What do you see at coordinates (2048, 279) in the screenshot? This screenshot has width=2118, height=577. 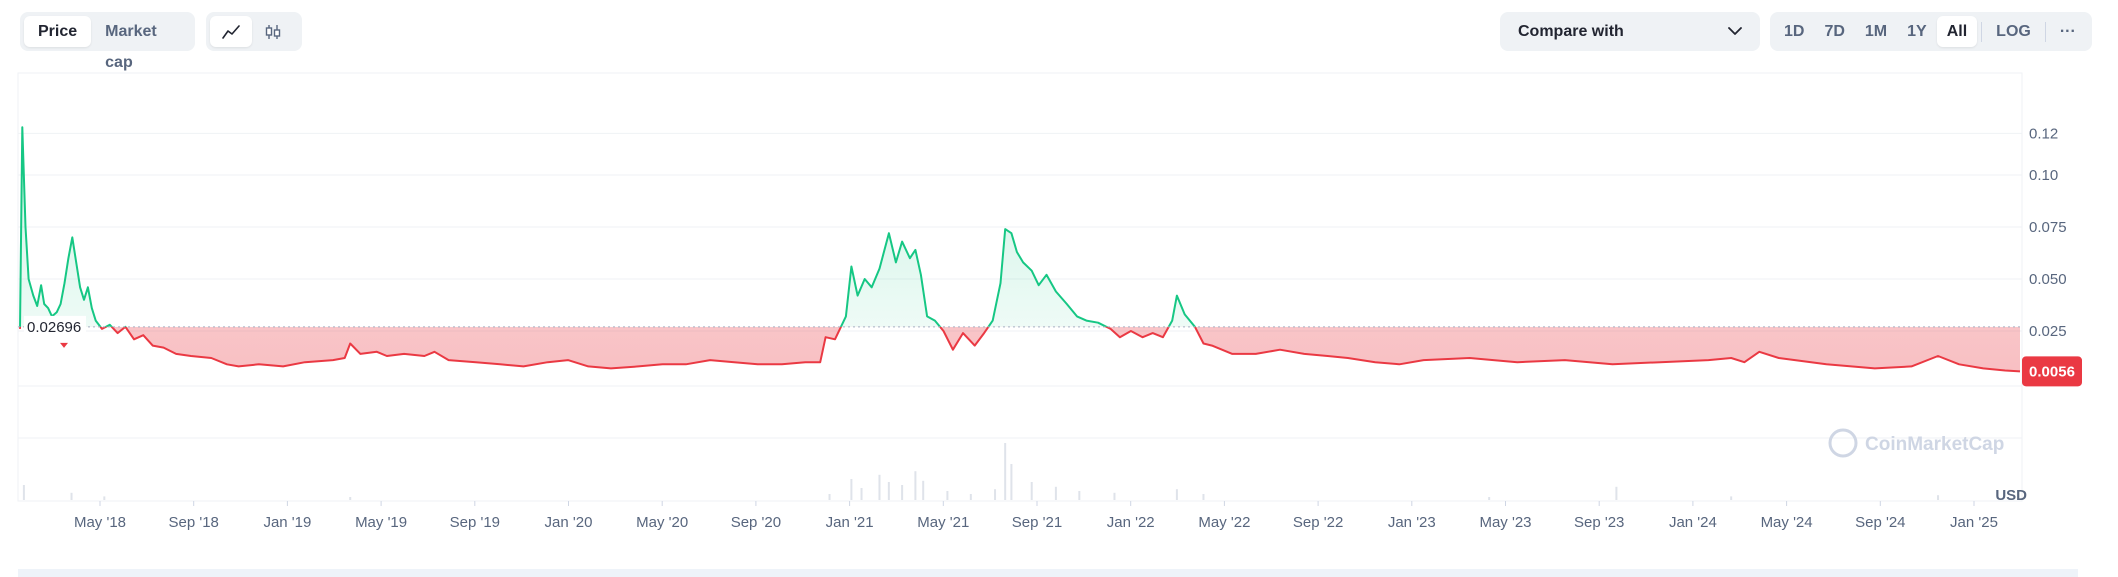 I see `y-tick-label: 0.050` at bounding box center [2048, 279].